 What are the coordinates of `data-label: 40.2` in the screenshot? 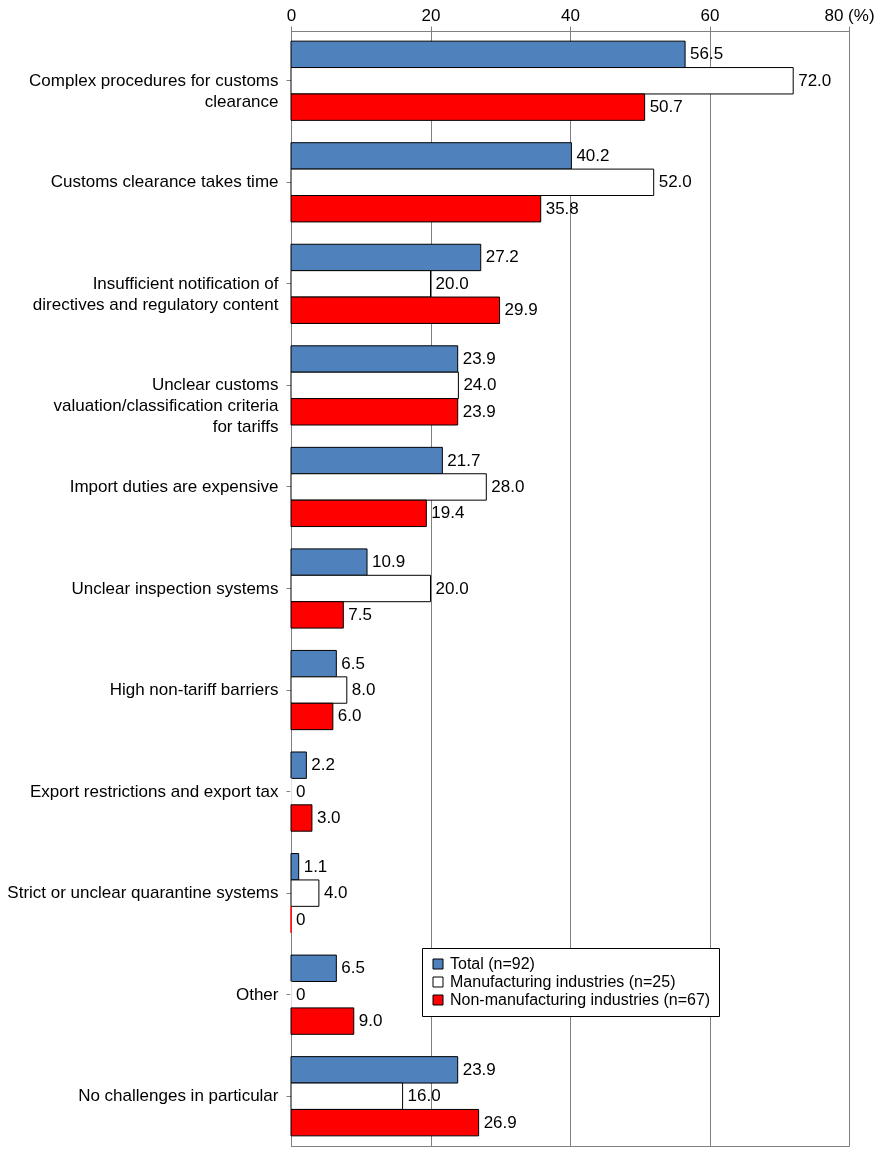 It's located at (593, 155).